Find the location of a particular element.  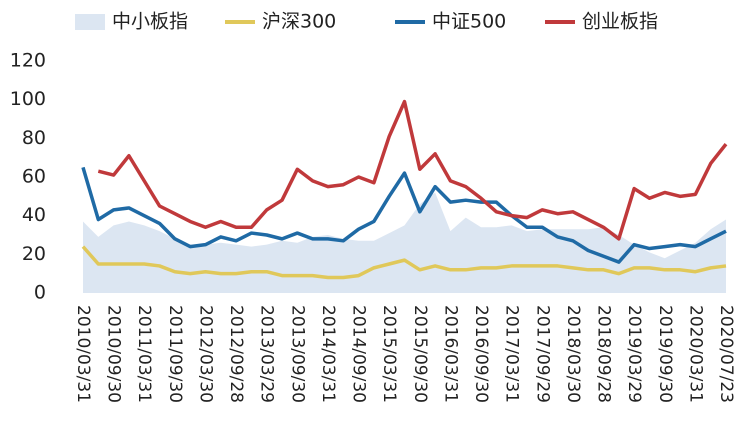

x-tick-label: 2020/07/23 is located at coordinates (726, 354).